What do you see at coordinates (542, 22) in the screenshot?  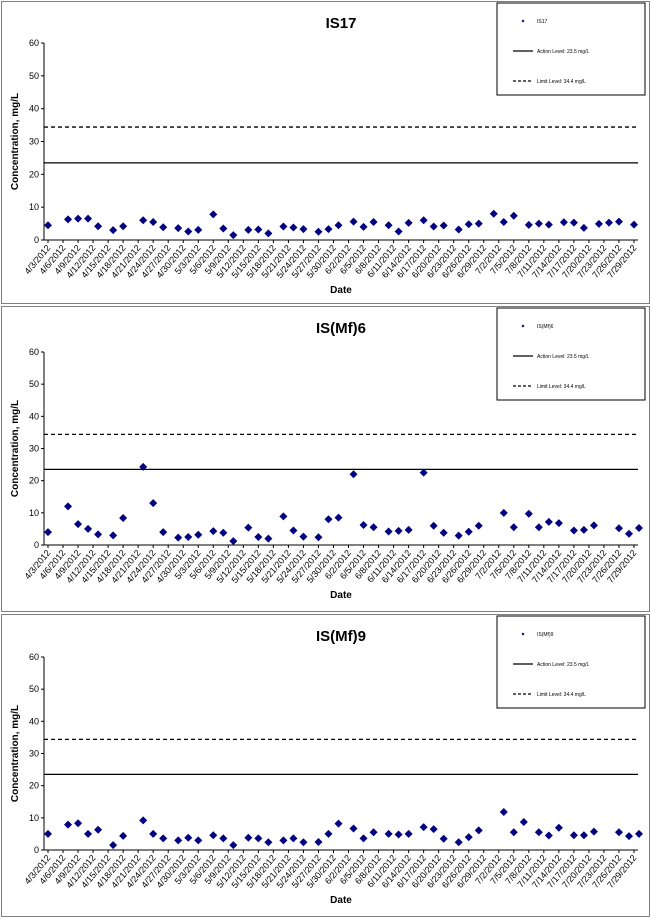 I see `legend-label: IS17` at bounding box center [542, 22].